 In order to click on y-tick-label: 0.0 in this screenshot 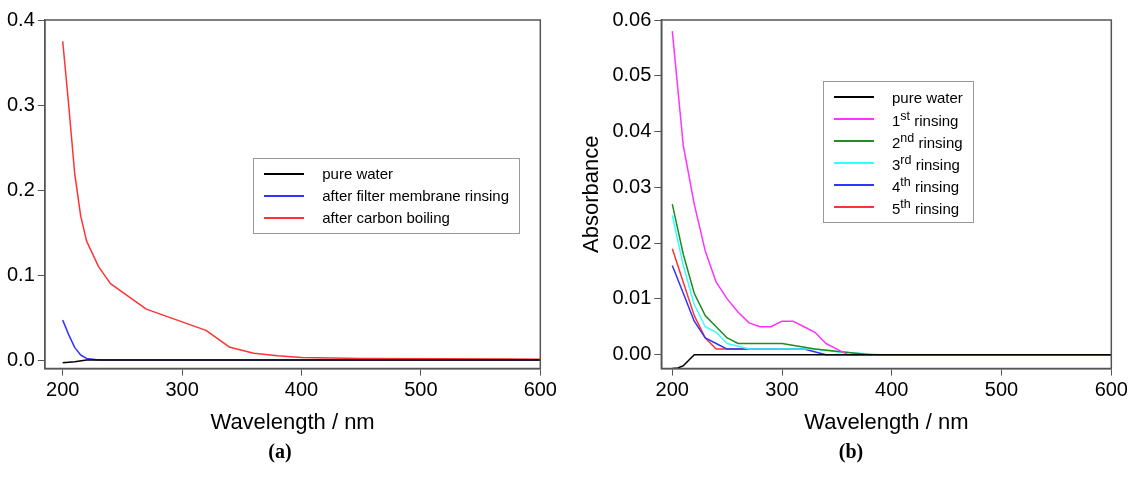, I will do `click(20, 358)`.